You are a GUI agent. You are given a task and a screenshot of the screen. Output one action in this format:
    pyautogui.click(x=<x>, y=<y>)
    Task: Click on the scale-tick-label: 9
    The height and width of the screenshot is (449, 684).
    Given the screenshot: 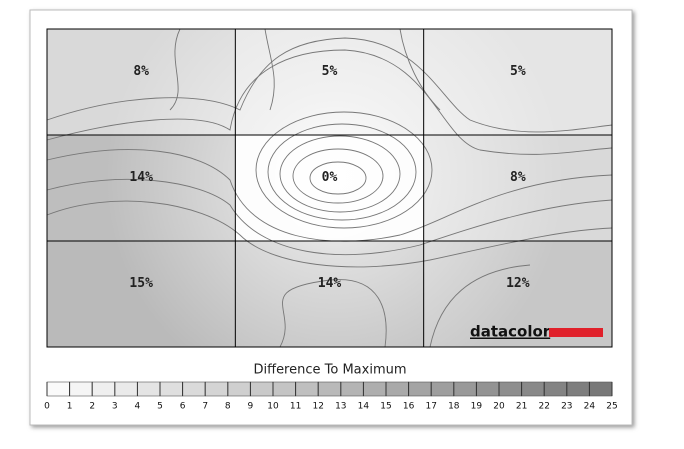 What is the action you would take?
    pyautogui.click(x=251, y=407)
    